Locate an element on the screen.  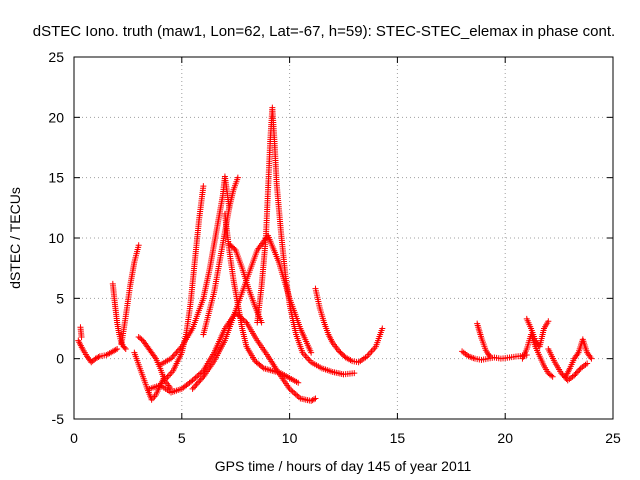
x-tick-label: 5 is located at coordinates (182, 438).